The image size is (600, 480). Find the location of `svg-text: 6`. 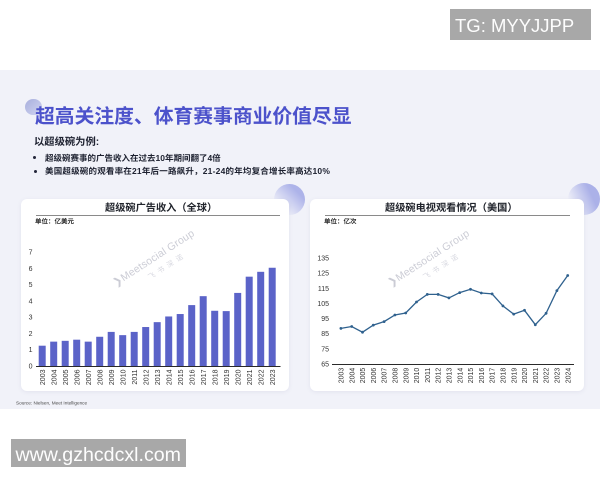

svg-text: 6 is located at coordinates (31, 269).